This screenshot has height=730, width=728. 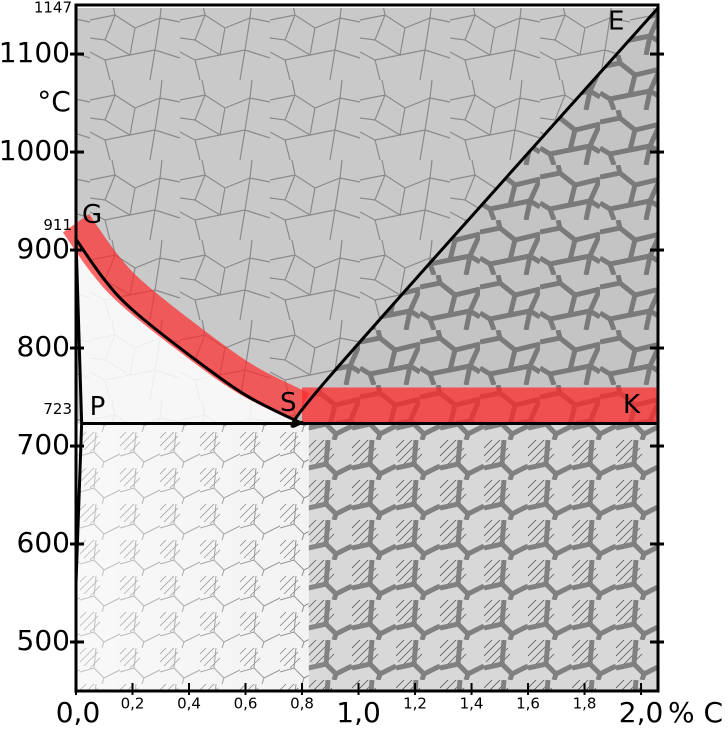 I want to click on x-tick-label: 0,0, so click(x=78, y=712).